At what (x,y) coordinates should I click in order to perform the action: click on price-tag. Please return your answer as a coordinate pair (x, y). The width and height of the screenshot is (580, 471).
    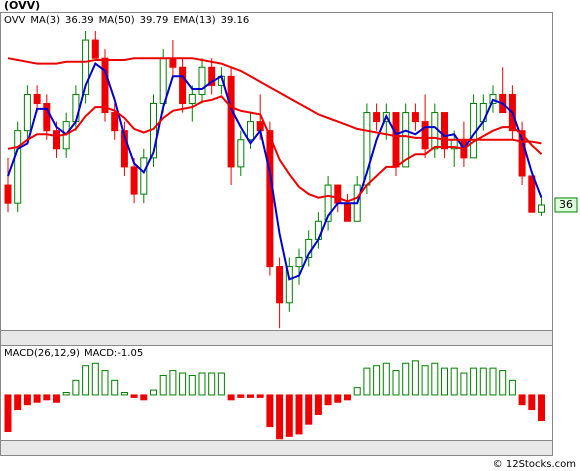
    Looking at the image, I should click on (566, 205).